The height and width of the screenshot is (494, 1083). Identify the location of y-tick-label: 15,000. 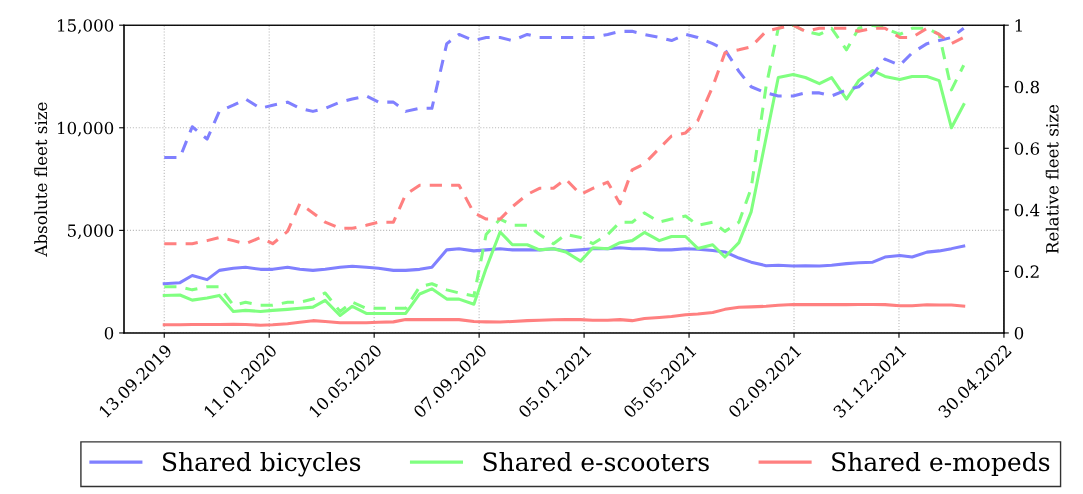
(86, 26).